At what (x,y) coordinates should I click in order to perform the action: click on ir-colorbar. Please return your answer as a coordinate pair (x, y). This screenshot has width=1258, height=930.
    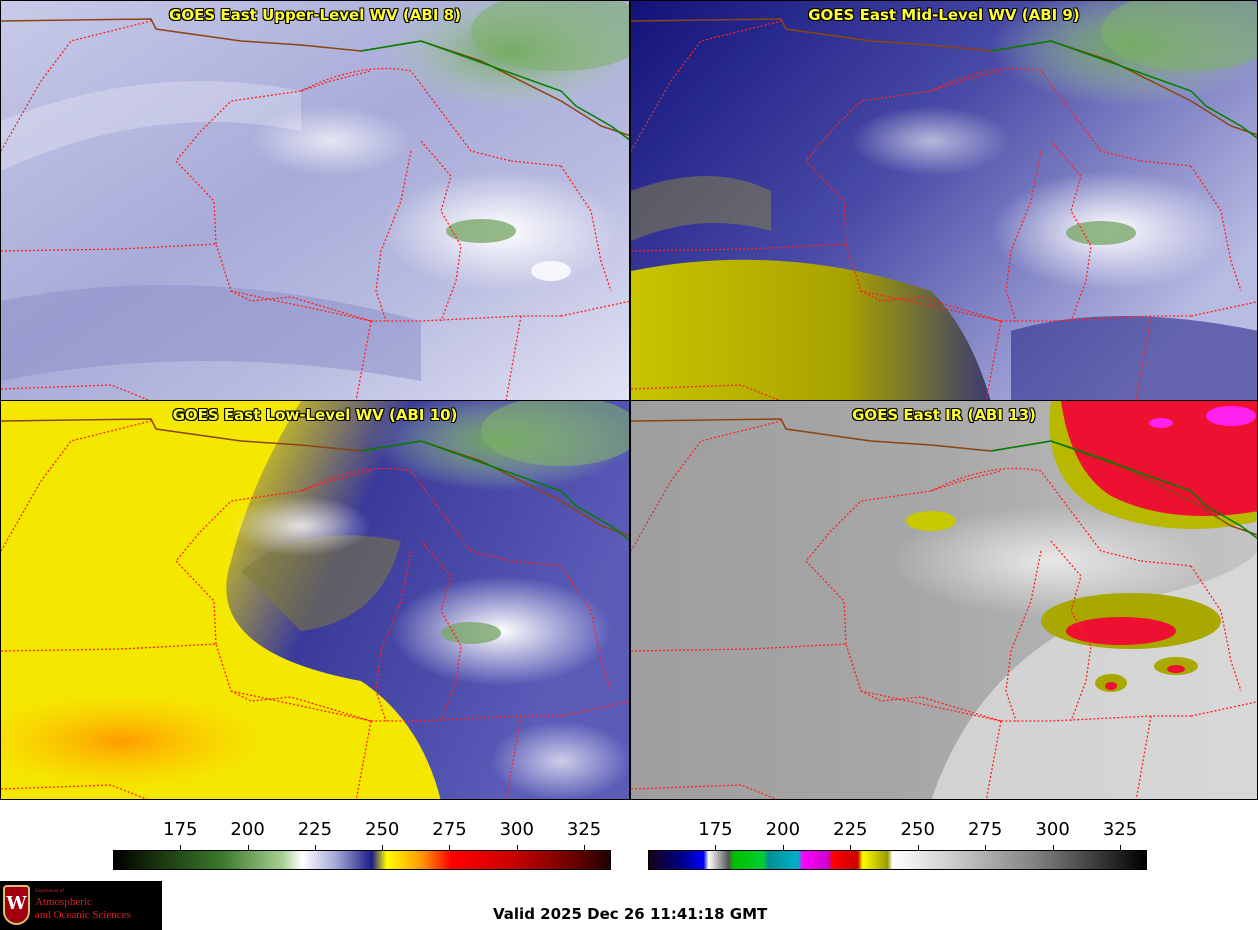
    Looking at the image, I should click on (897, 860).